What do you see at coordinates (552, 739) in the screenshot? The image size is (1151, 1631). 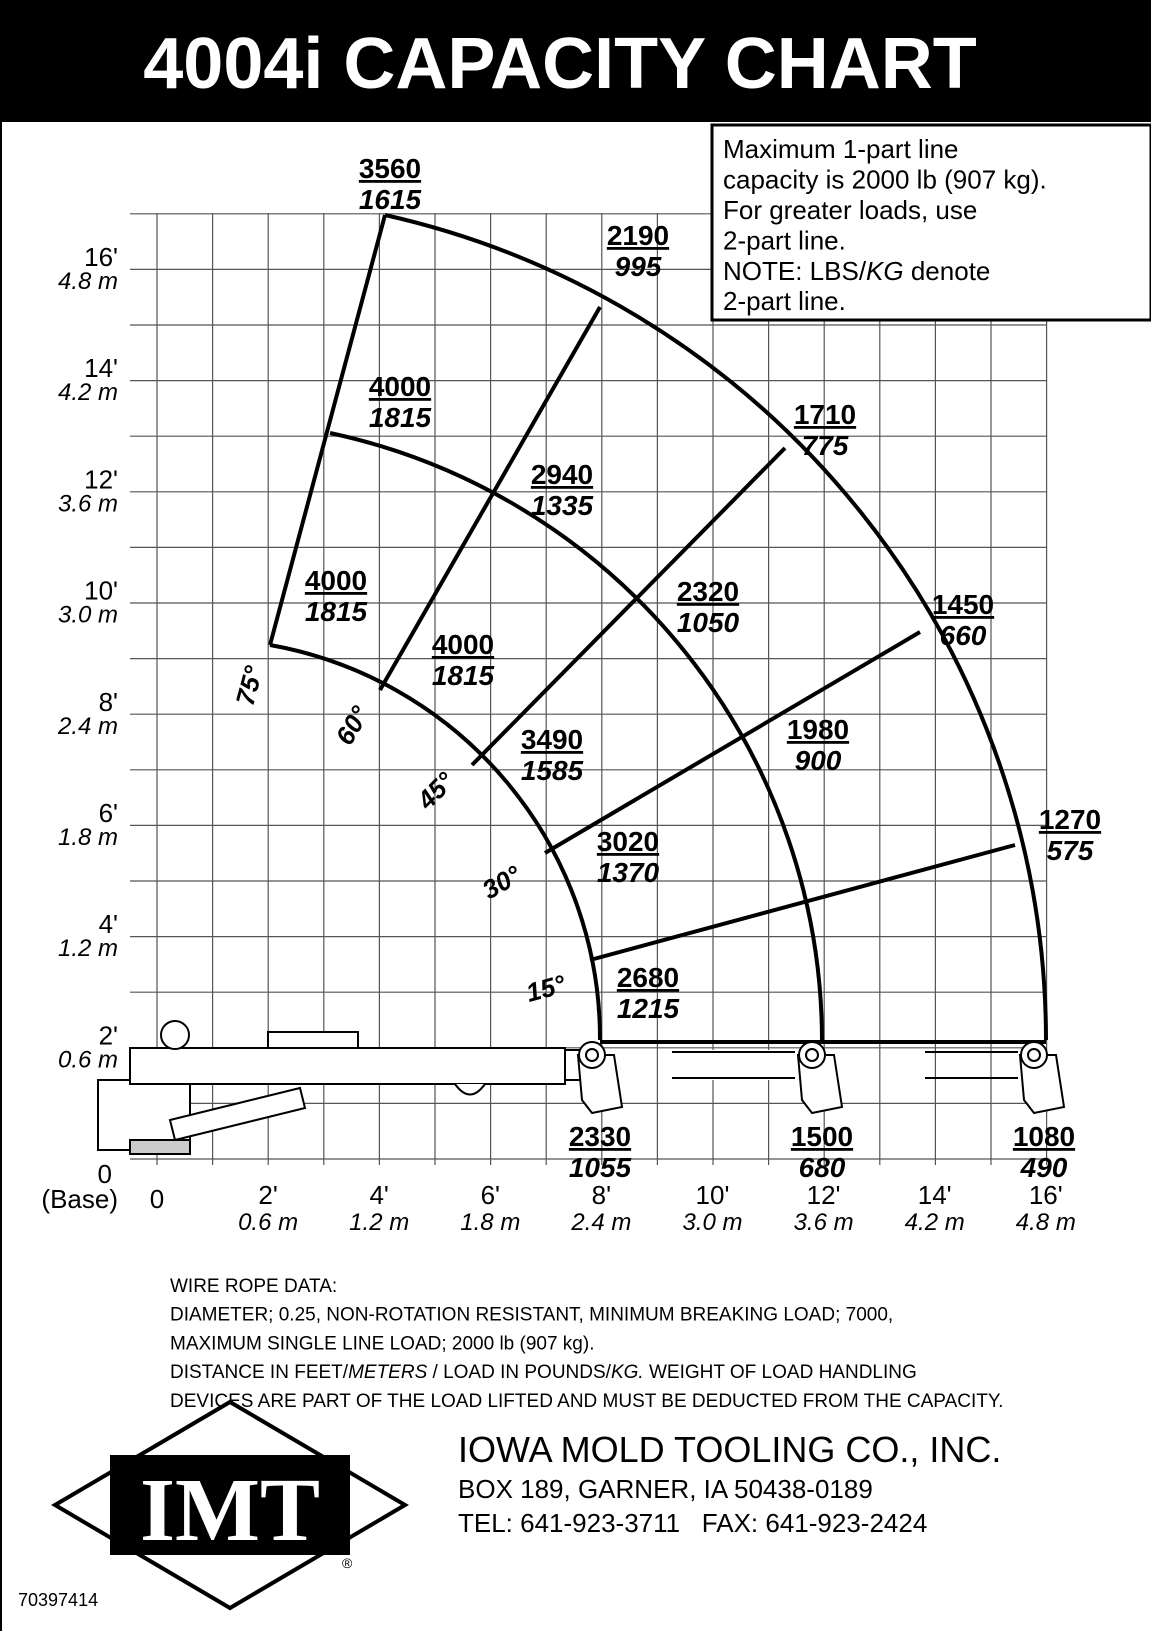 I see `capacity-lb: 3490` at bounding box center [552, 739].